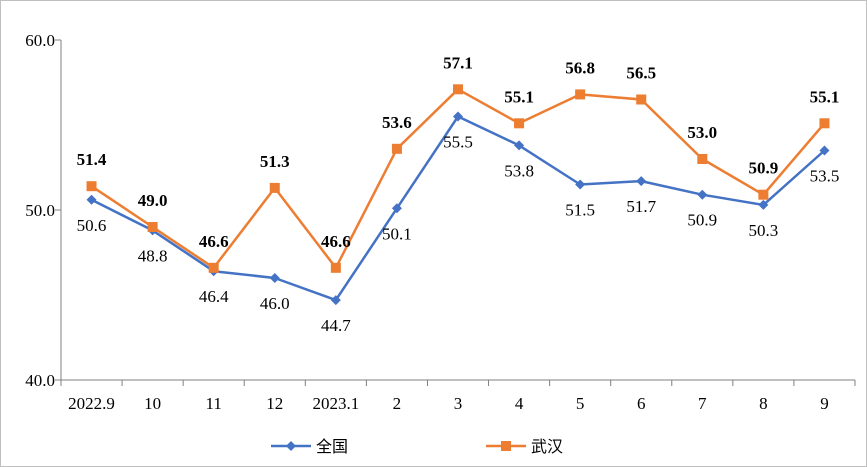 The image size is (867, 467). I want to click on data-label-national: 55.5, so click(458, 142).